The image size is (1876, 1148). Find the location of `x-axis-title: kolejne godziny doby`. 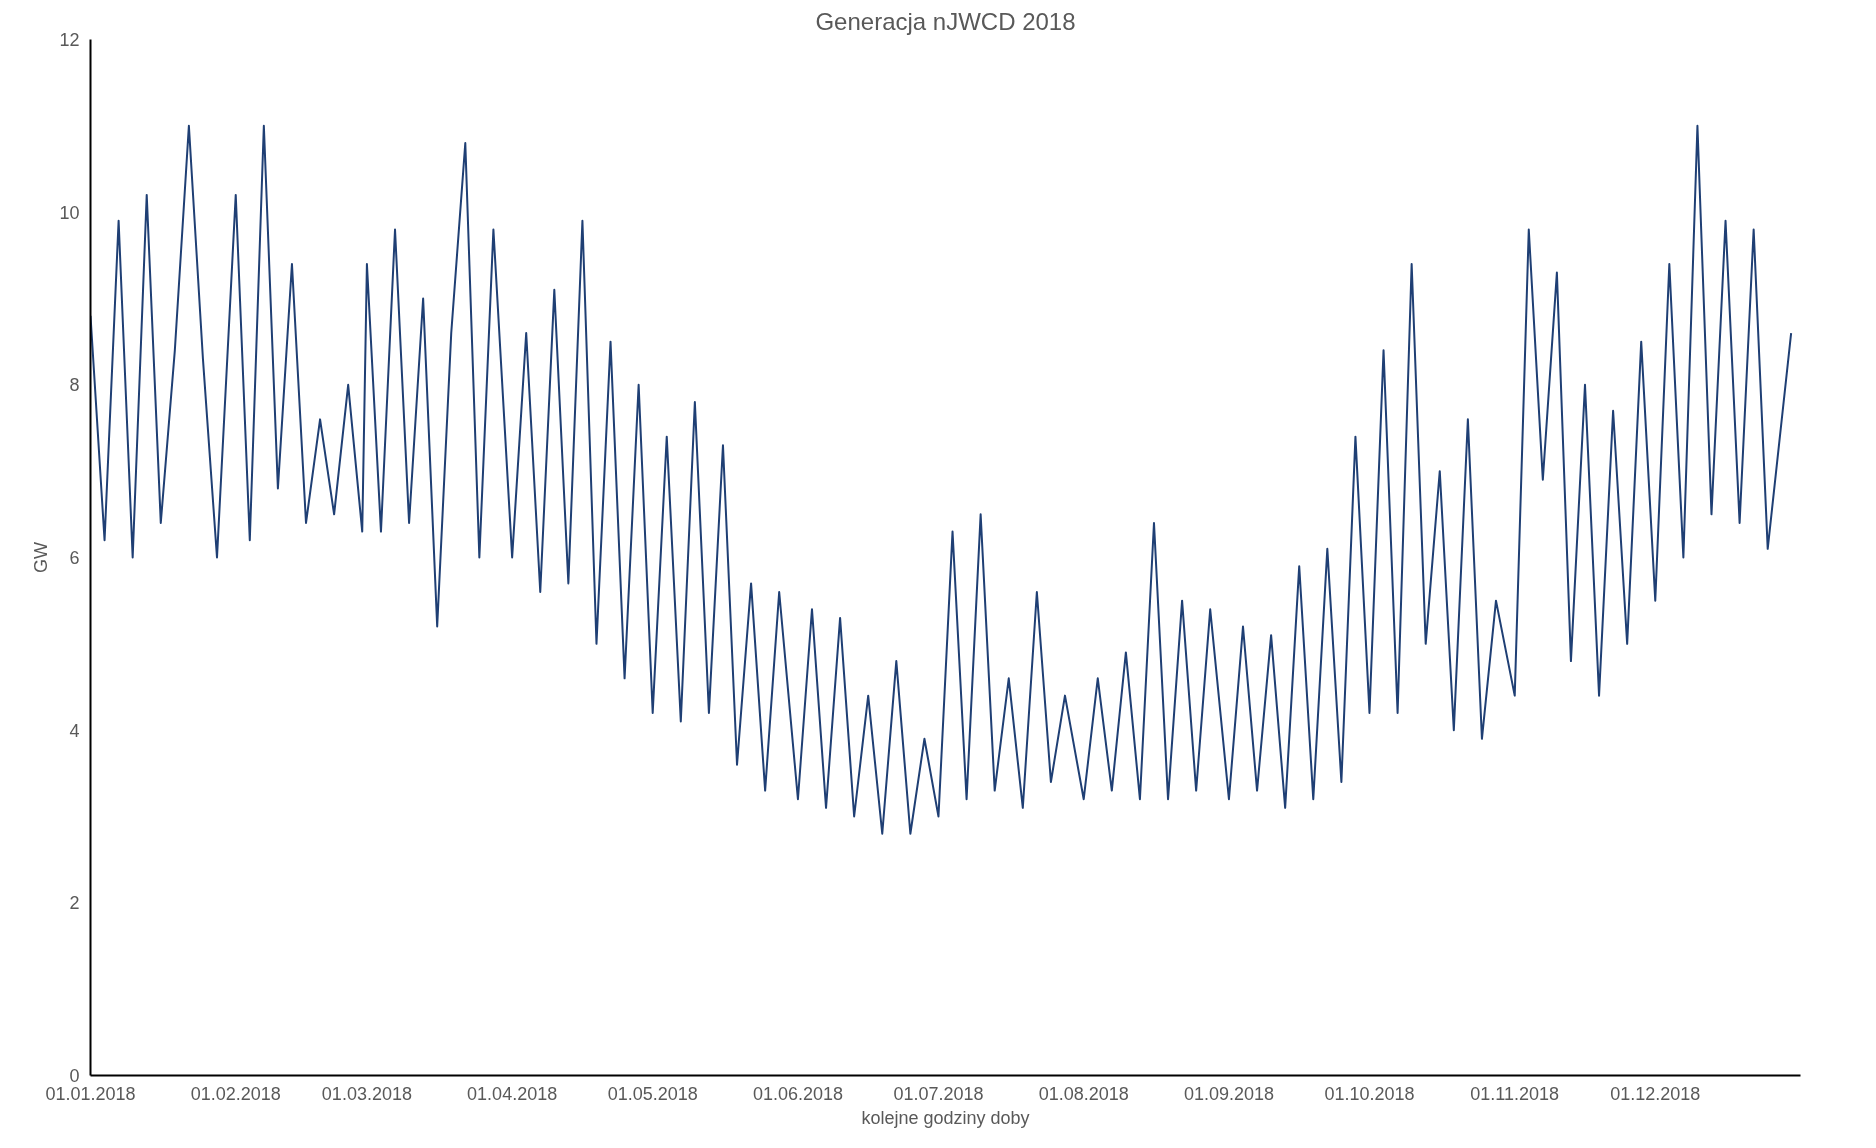

x-axis-title: kolejne godziny doby is located at coordinates (945, 1117).